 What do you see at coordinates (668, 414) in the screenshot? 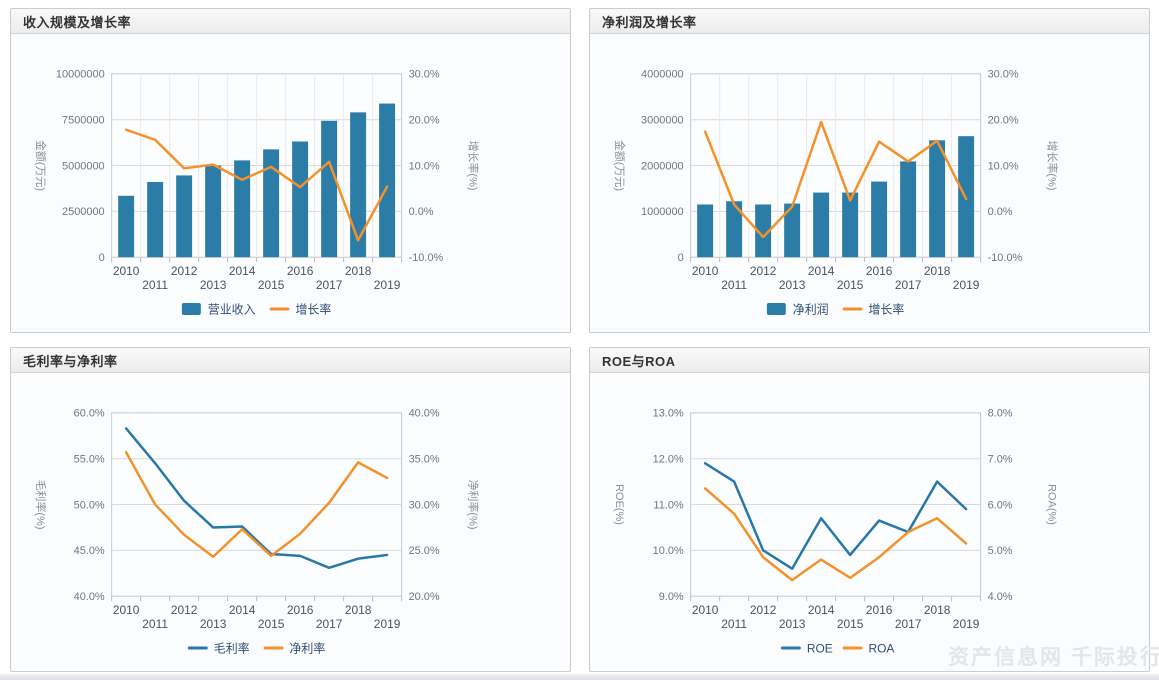
I see `left-tick-label: 13.0%` at bounding box center [668, 414].